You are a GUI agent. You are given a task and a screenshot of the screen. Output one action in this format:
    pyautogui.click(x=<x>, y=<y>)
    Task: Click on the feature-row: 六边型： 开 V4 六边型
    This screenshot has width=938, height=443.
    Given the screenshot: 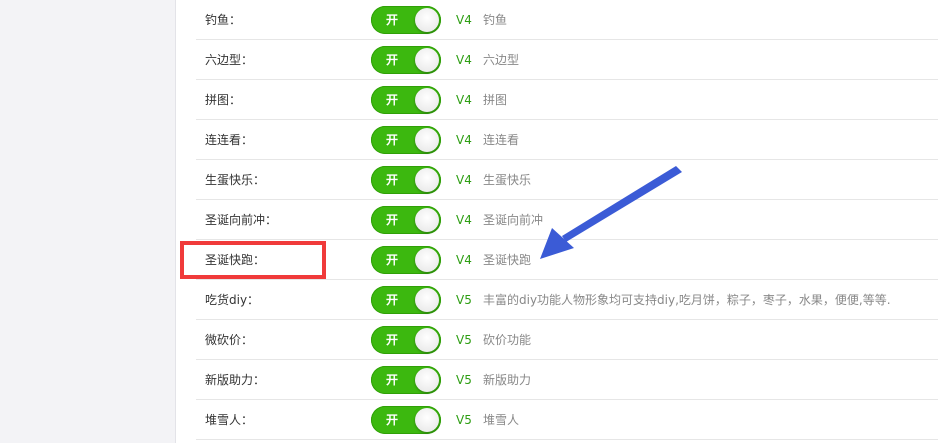 What is the action you would take?
    pyautogui.click(x=567, y=60)
    